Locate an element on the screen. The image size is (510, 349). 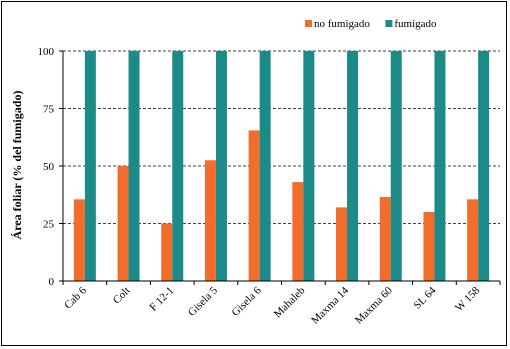
x-tick-label: Maxma 60 is located at coordinates (374, 305).